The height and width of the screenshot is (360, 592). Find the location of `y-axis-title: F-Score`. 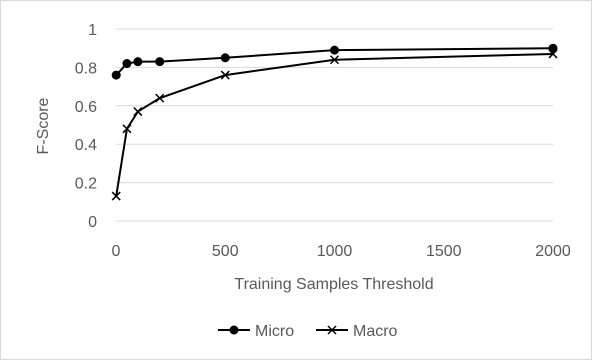

y-axis-title: F-Score is located at coordinates (43, 125).